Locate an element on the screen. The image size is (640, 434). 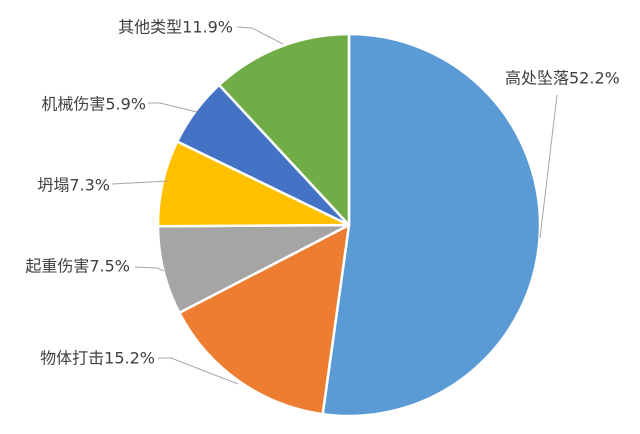
slice-label-5: 其他类型11.9% is located at coordinates (175, 27).